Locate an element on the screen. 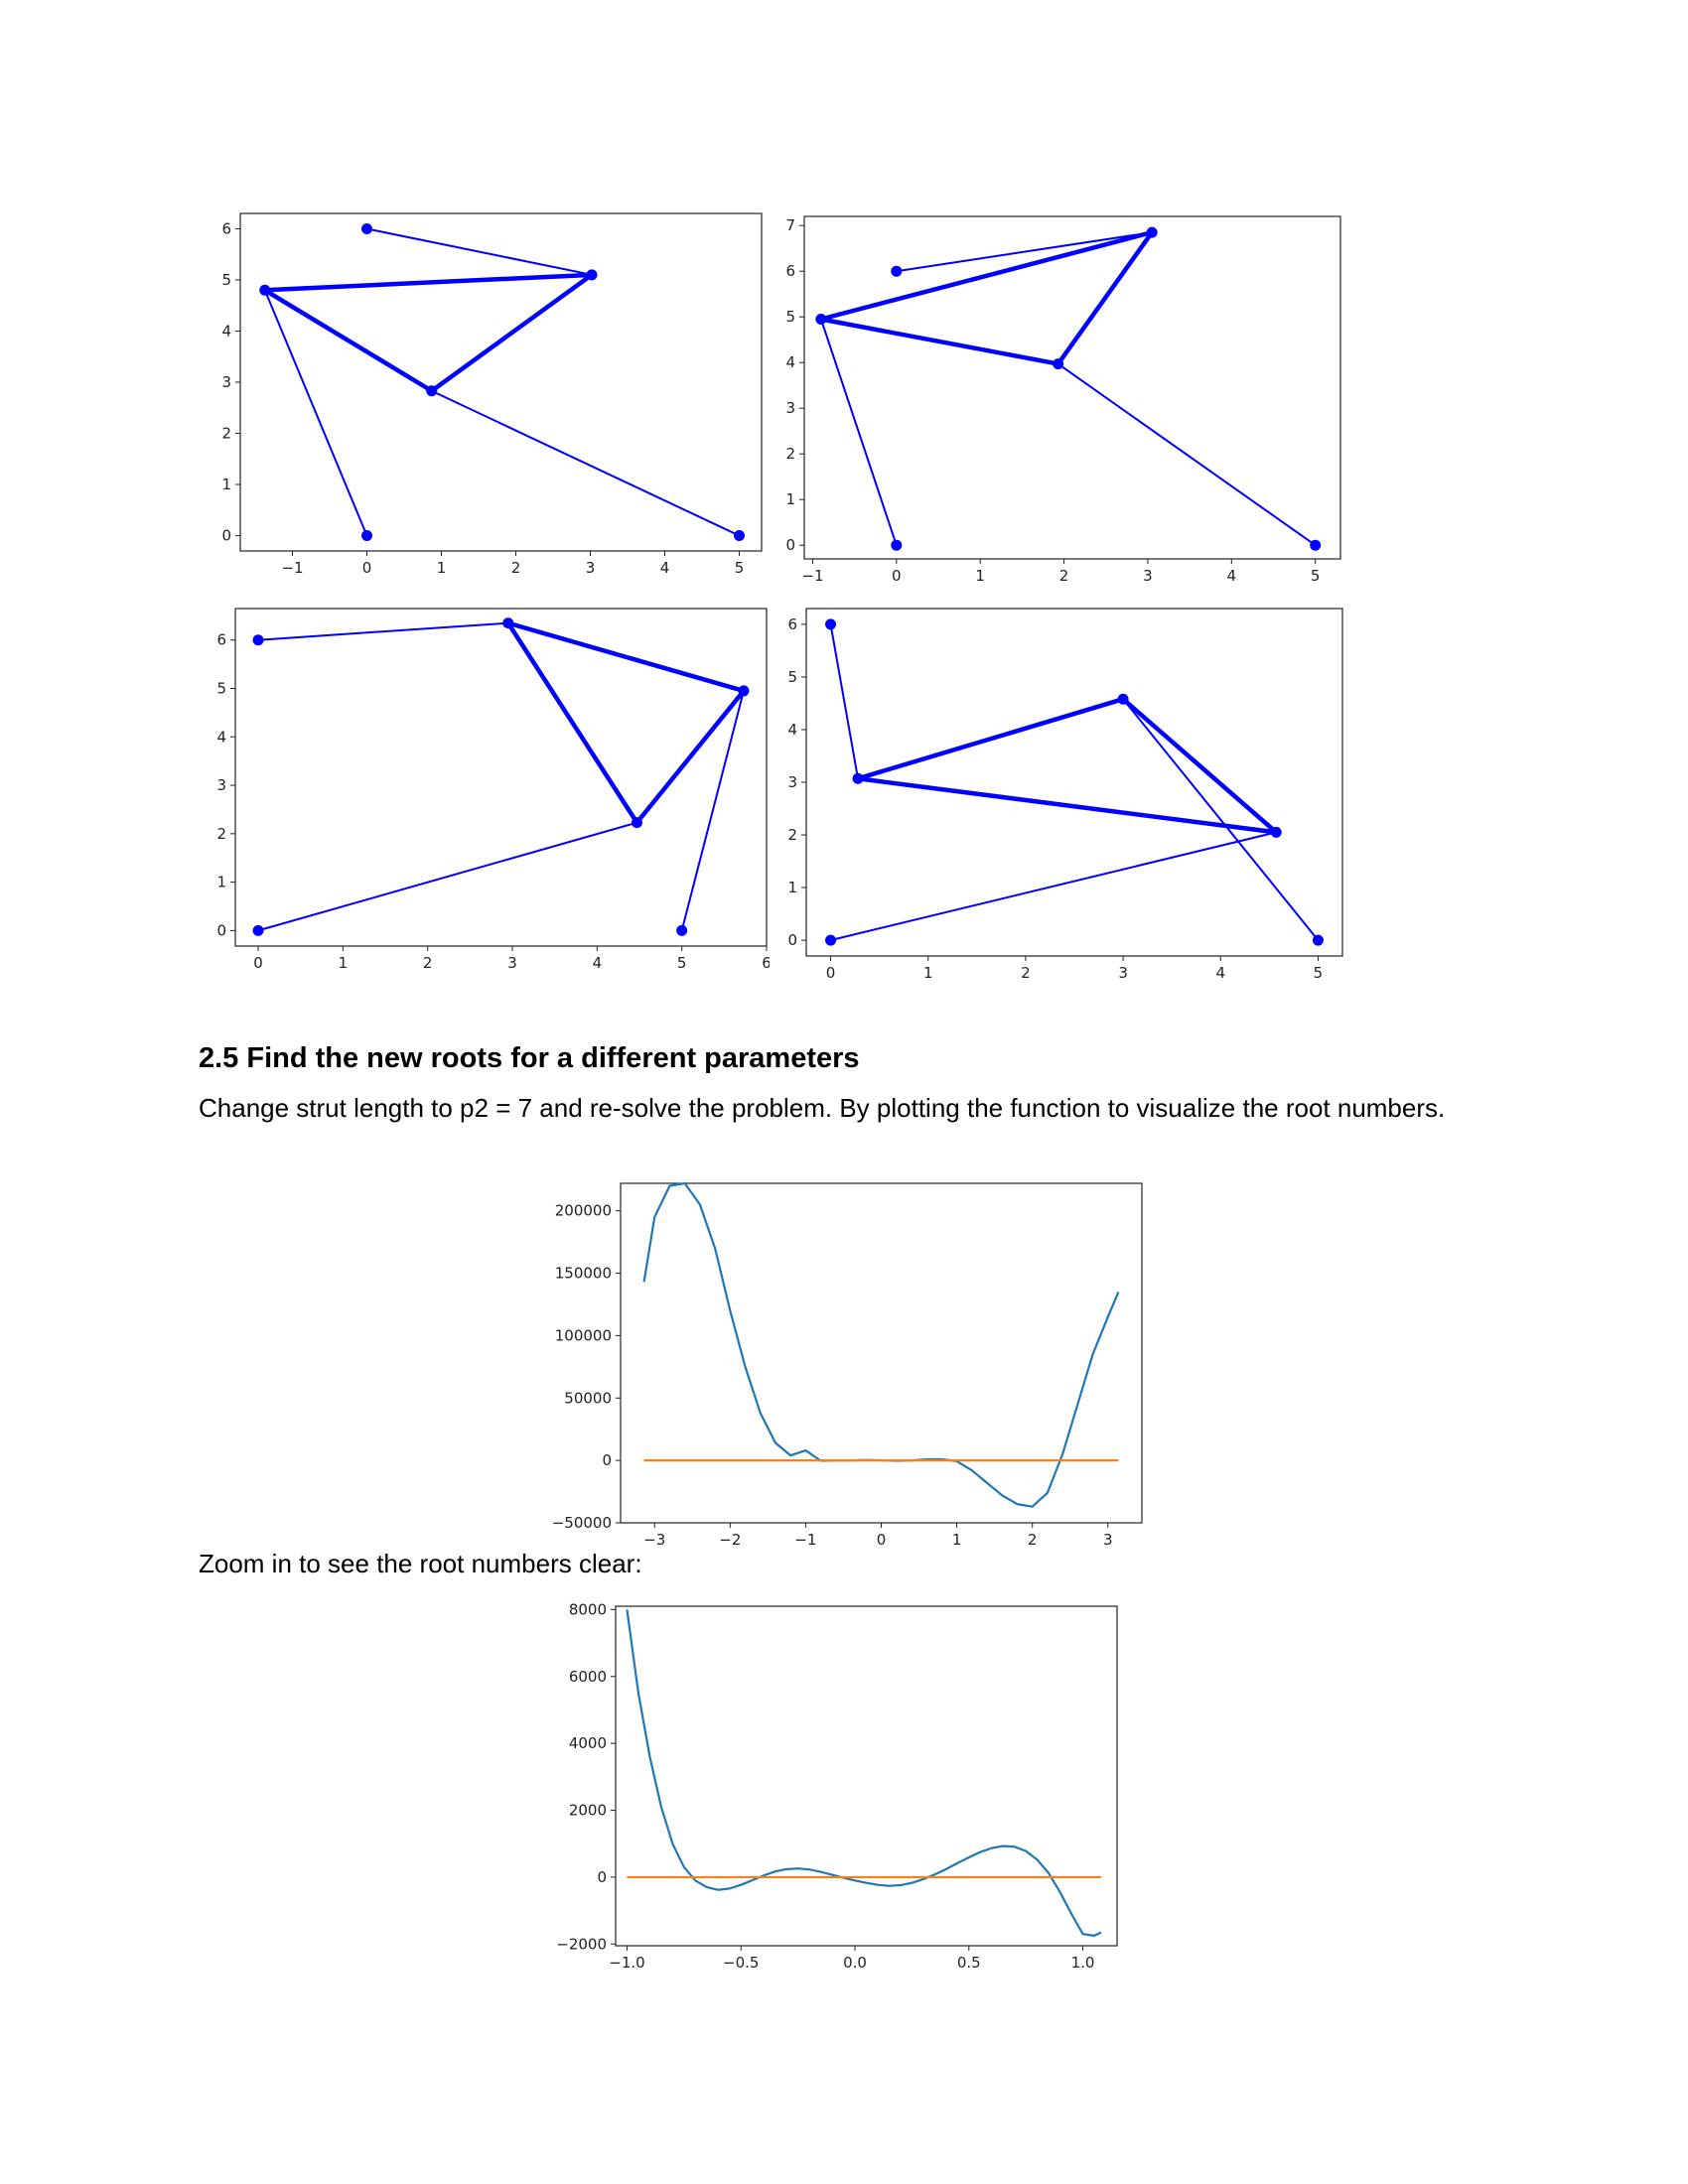 This screenshot has height=2184, width=1688. root-function-plot: −3 −2 −1 0 1 2 3 −50000 0 50000 100000 150000 200000 is located at coordinates (847, 1365).